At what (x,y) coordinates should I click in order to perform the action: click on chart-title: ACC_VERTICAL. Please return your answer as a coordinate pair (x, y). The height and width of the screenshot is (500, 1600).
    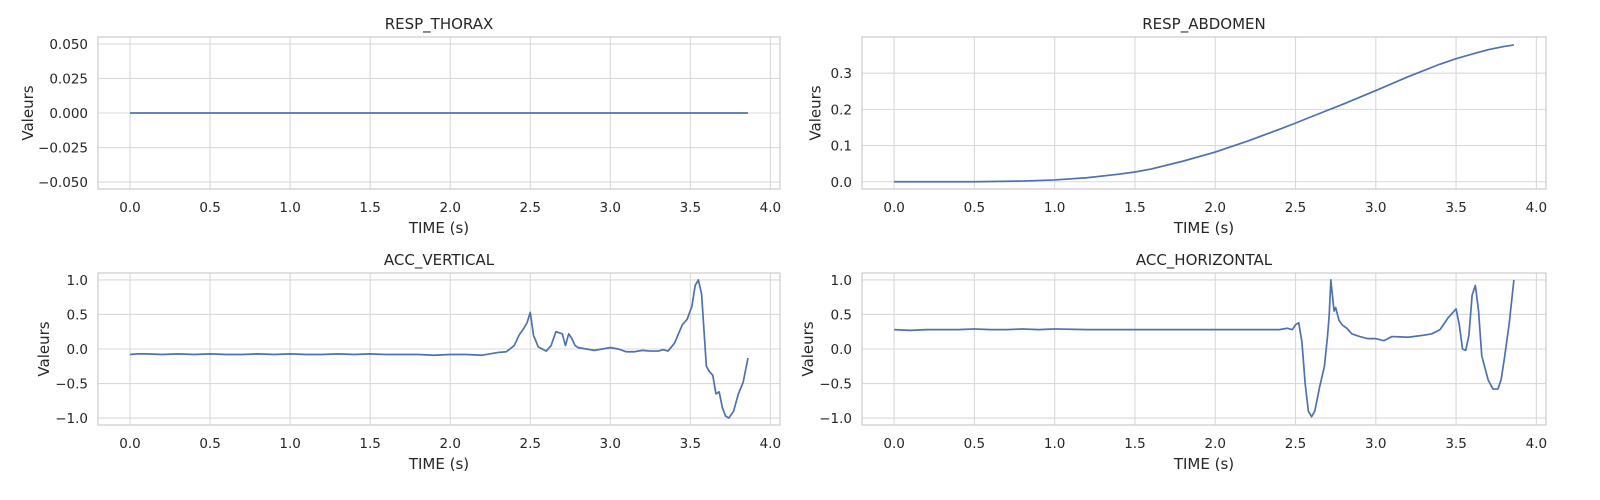
    Looking at the image, I should click on (439, 260).